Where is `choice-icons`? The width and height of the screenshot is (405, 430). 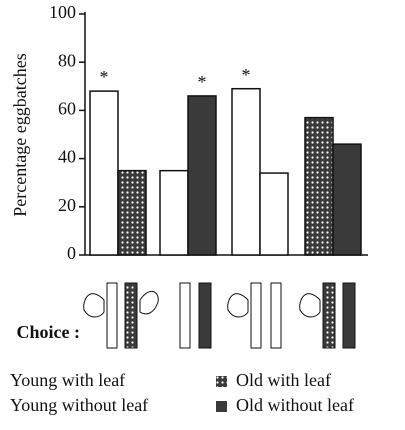
choice-icons is located at coordinates (219, 315).